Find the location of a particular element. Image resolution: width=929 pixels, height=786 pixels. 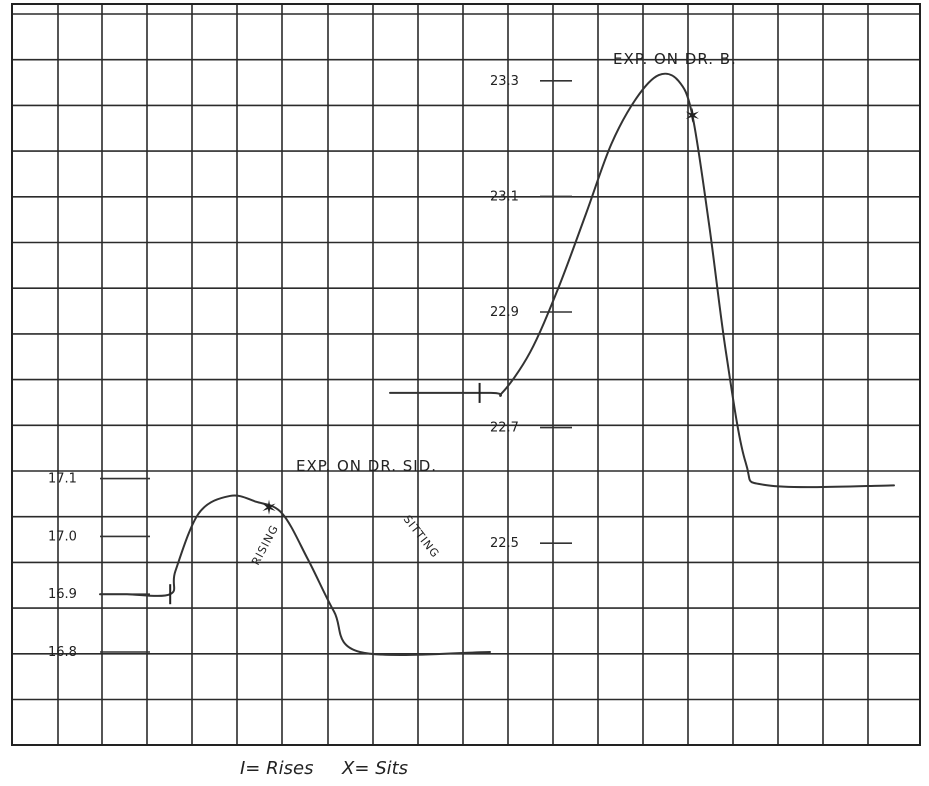

y-tick-label: 22.9 is located at coordinates (504, 312).